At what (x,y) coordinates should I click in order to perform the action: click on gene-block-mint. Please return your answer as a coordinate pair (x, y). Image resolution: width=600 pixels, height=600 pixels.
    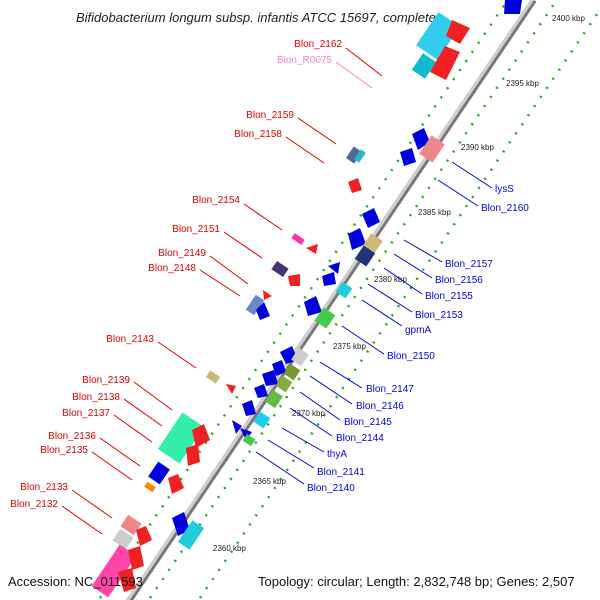
    Looking at the image, I should click on (181, 438).